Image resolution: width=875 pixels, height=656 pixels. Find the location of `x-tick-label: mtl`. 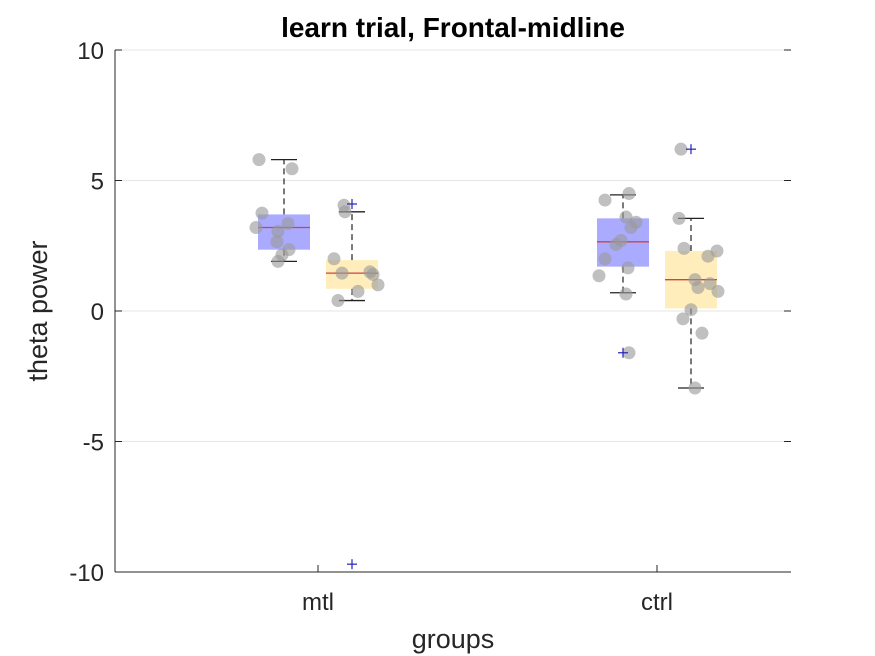

x-tick-label: mtl is located at coordinates (318, 602).